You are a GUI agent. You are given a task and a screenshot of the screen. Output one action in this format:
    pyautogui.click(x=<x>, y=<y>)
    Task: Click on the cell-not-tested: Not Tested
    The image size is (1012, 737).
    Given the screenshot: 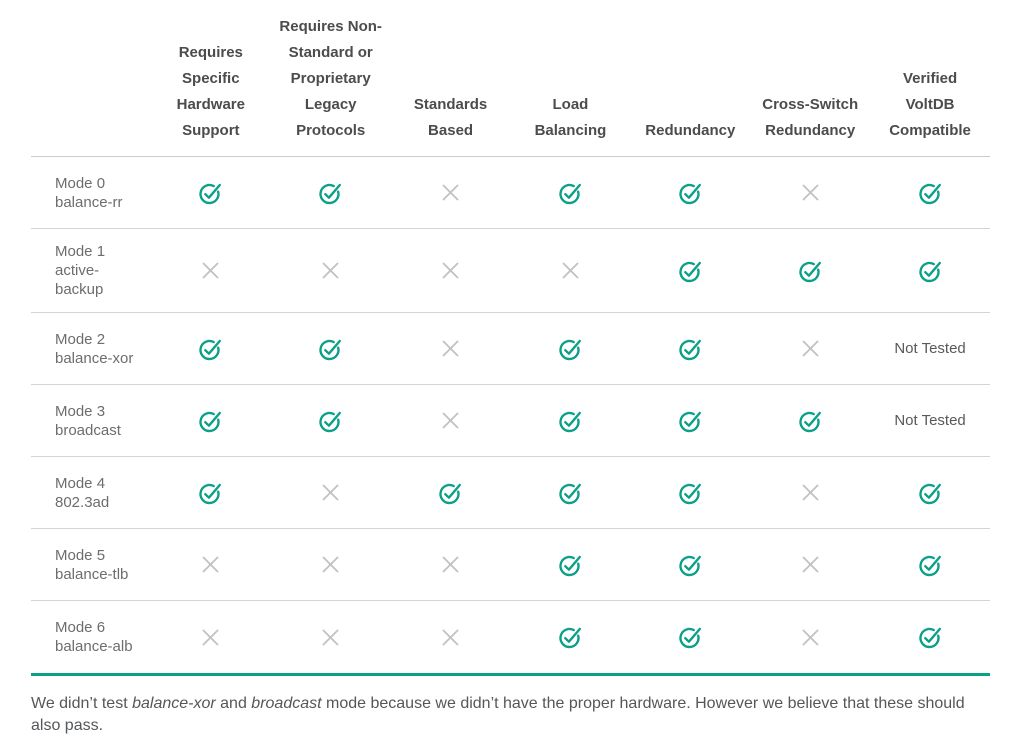 What is the action you would take?
    pyautogui.click(x=930, y=420)
    